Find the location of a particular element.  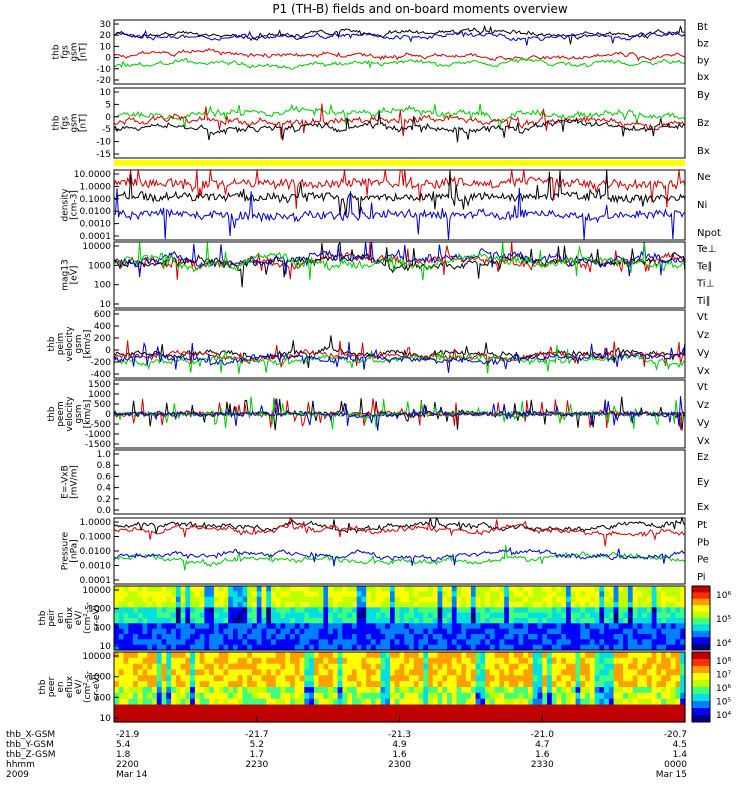

y-axis-label: eV/ is located at coordinates (79, 687).